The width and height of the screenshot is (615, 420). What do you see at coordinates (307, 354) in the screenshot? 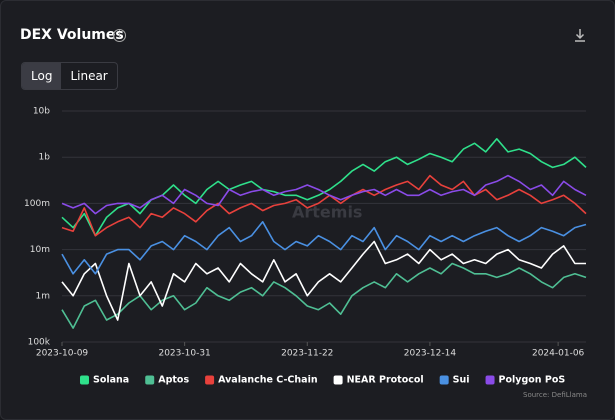
I see `x-tick-label: 2023-11-22` at bounding box center [307, 354].